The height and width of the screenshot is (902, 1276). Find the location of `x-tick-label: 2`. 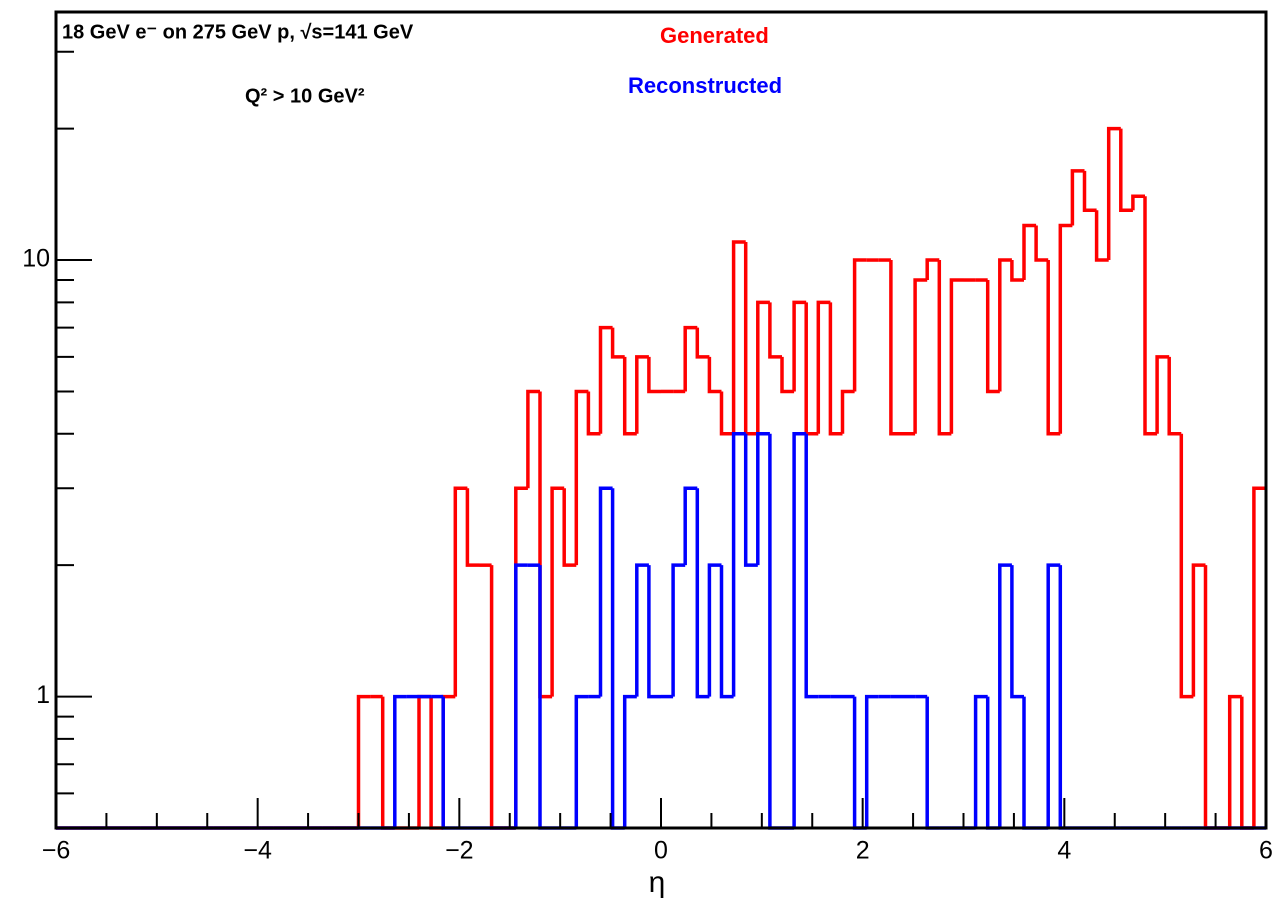

x-tick-label: 2 is located at coordinates (863, 851).